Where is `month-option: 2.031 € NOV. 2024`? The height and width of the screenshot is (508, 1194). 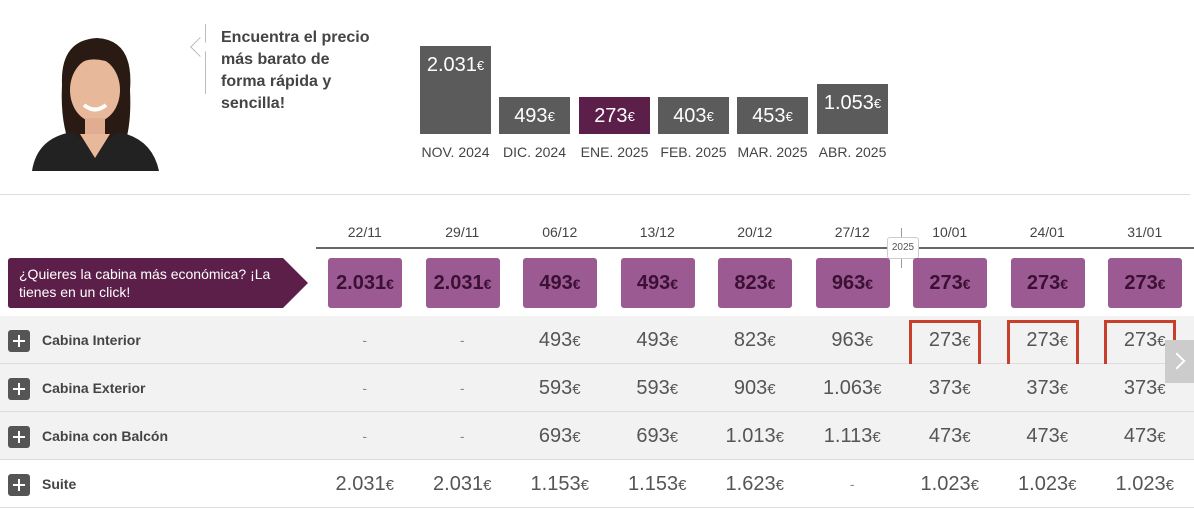
month-option: 2.031 € NOV. 2024 is located at coordinates (455, 103).